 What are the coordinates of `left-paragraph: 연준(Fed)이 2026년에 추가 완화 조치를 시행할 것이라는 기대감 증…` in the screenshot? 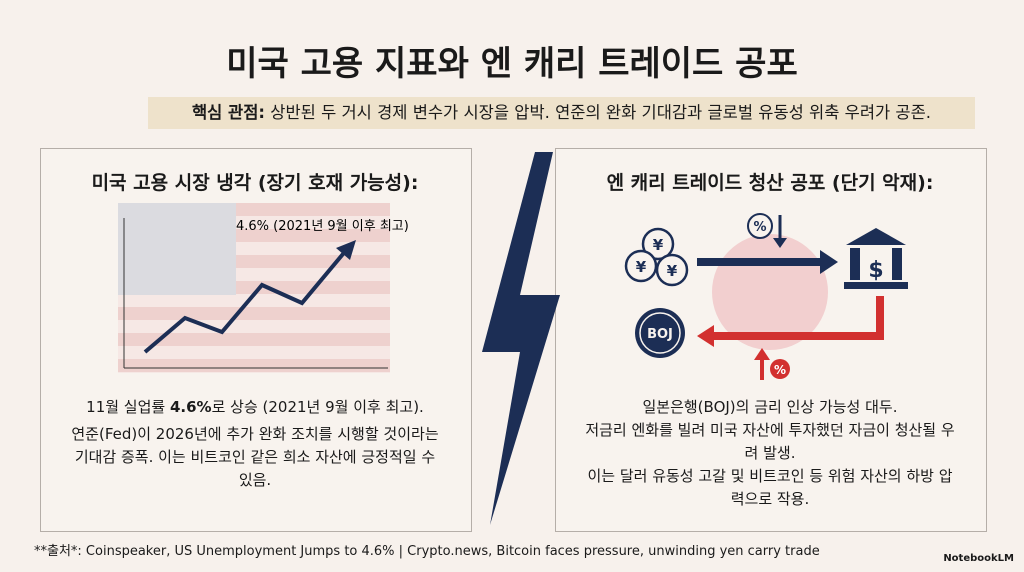 It's located at (255, 457).